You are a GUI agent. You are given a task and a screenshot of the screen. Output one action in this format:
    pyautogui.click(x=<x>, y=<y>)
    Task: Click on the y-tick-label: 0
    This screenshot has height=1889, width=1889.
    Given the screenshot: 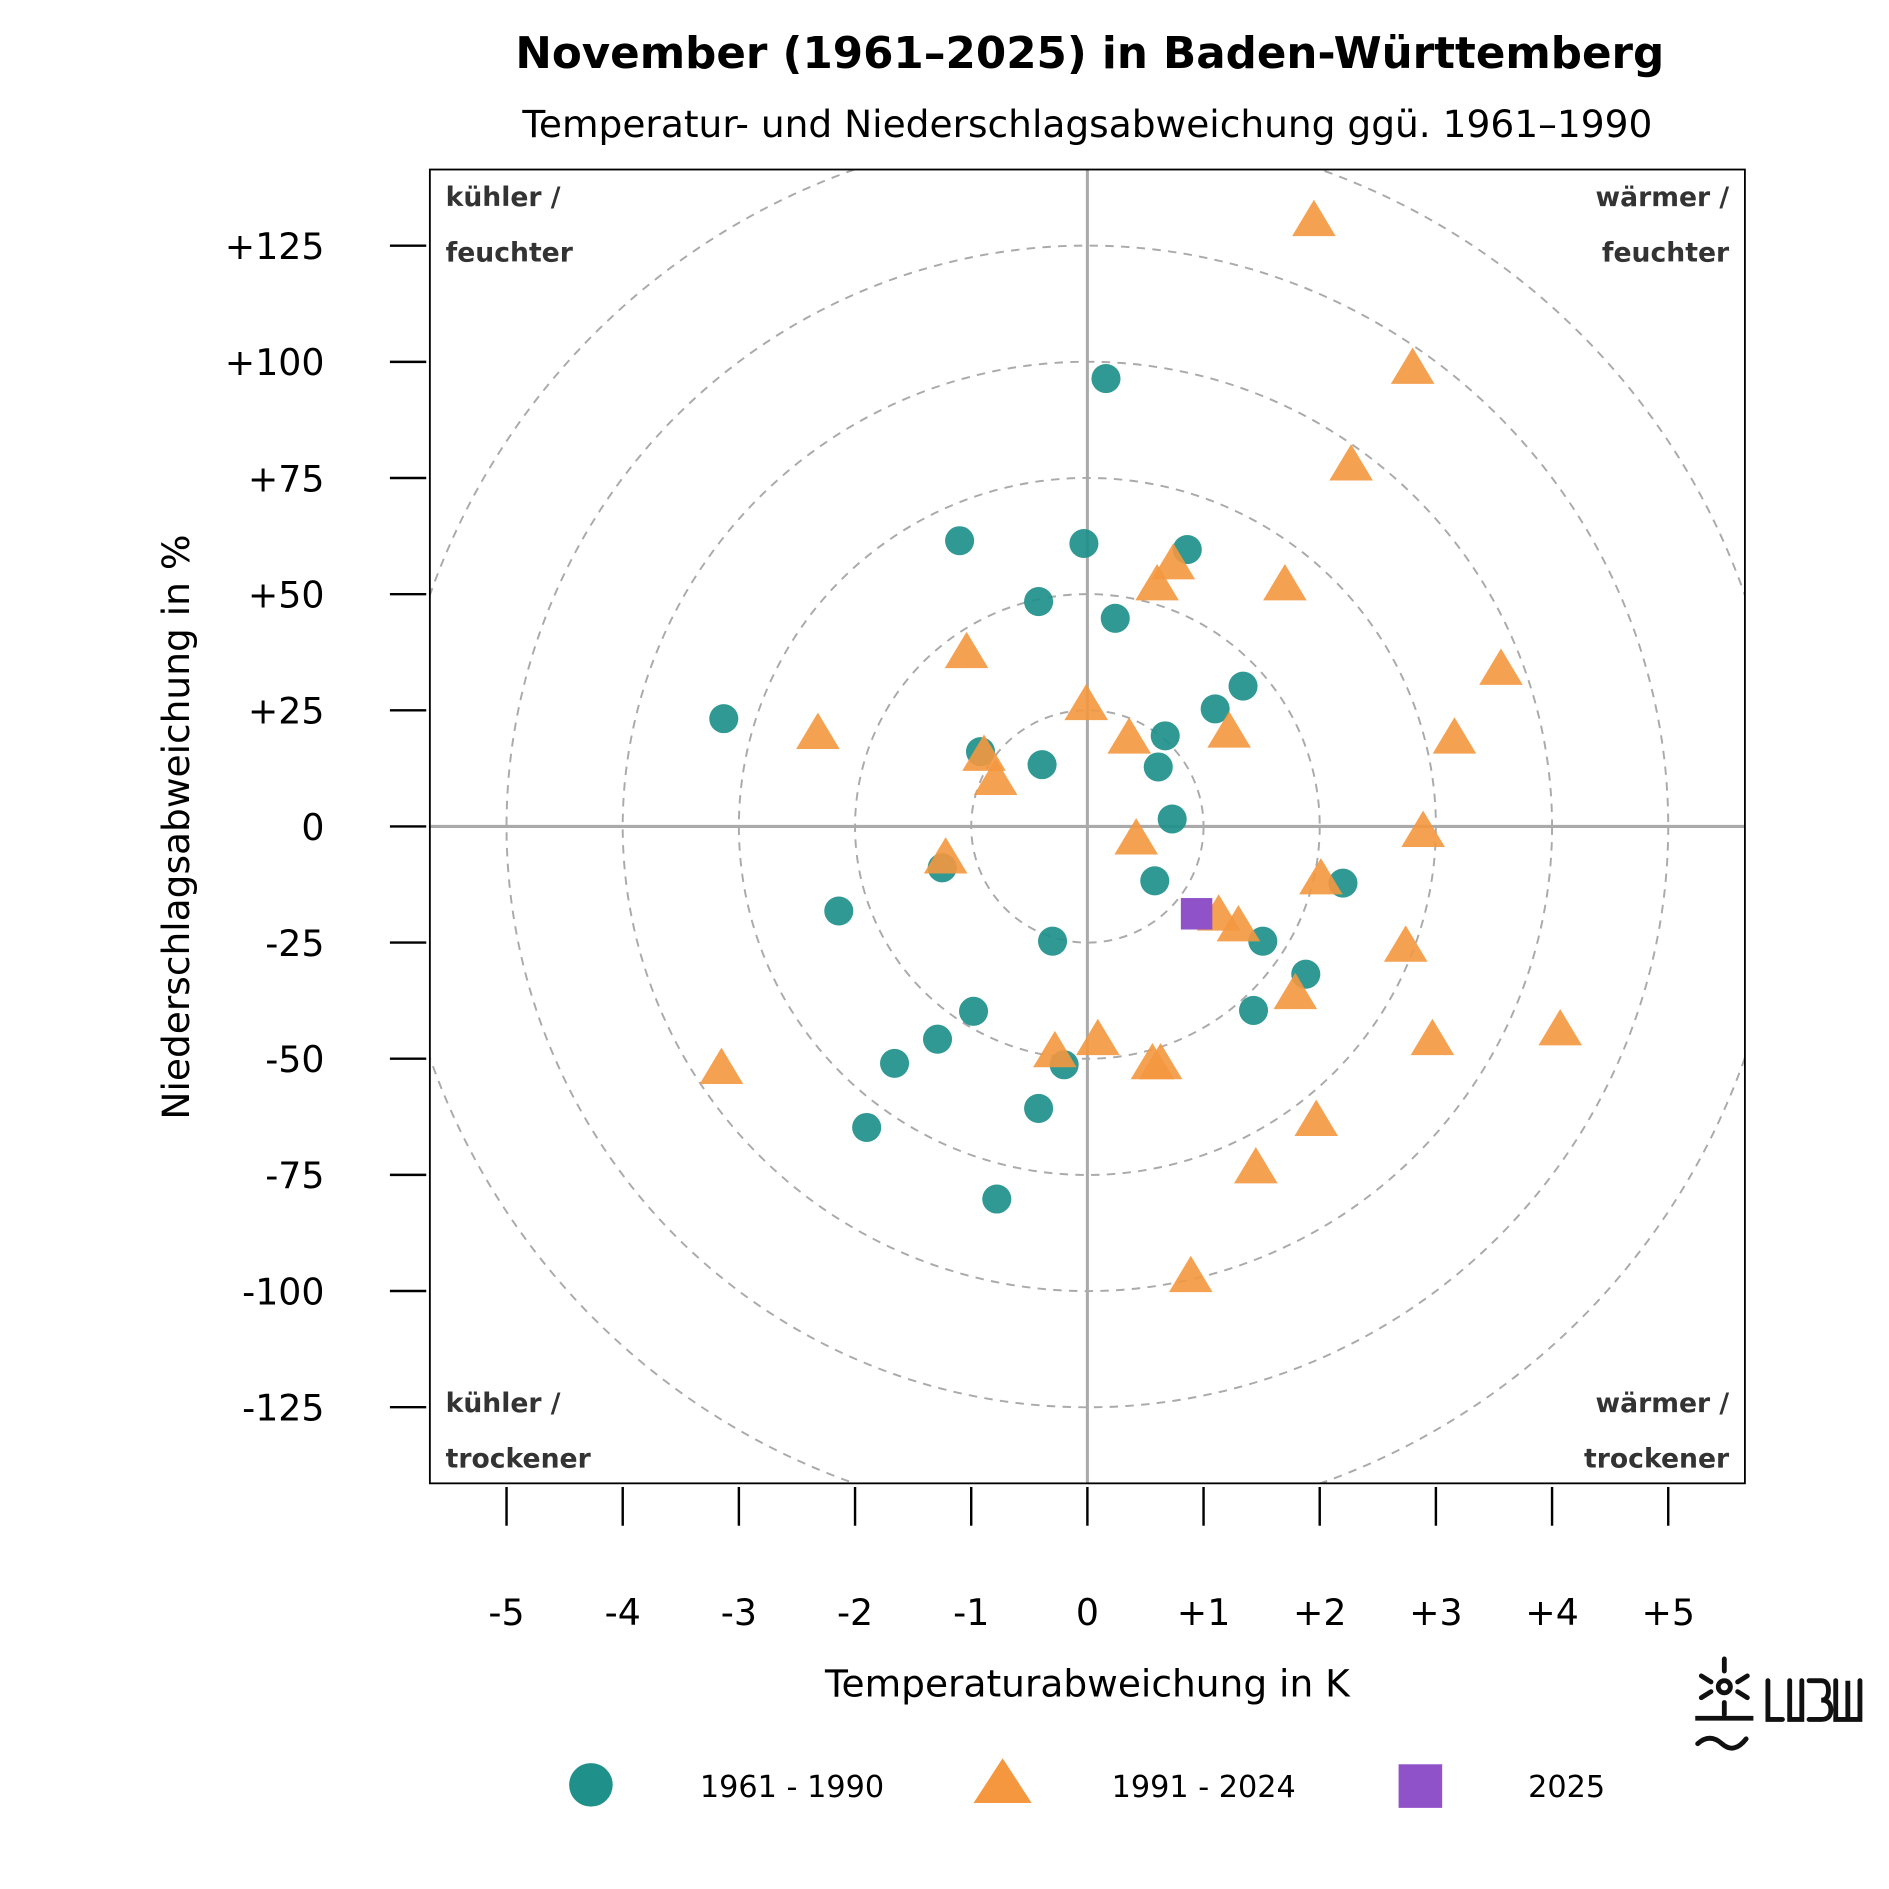 What is the action you would take?
    pyautogui.click(x=312, y=827)
    